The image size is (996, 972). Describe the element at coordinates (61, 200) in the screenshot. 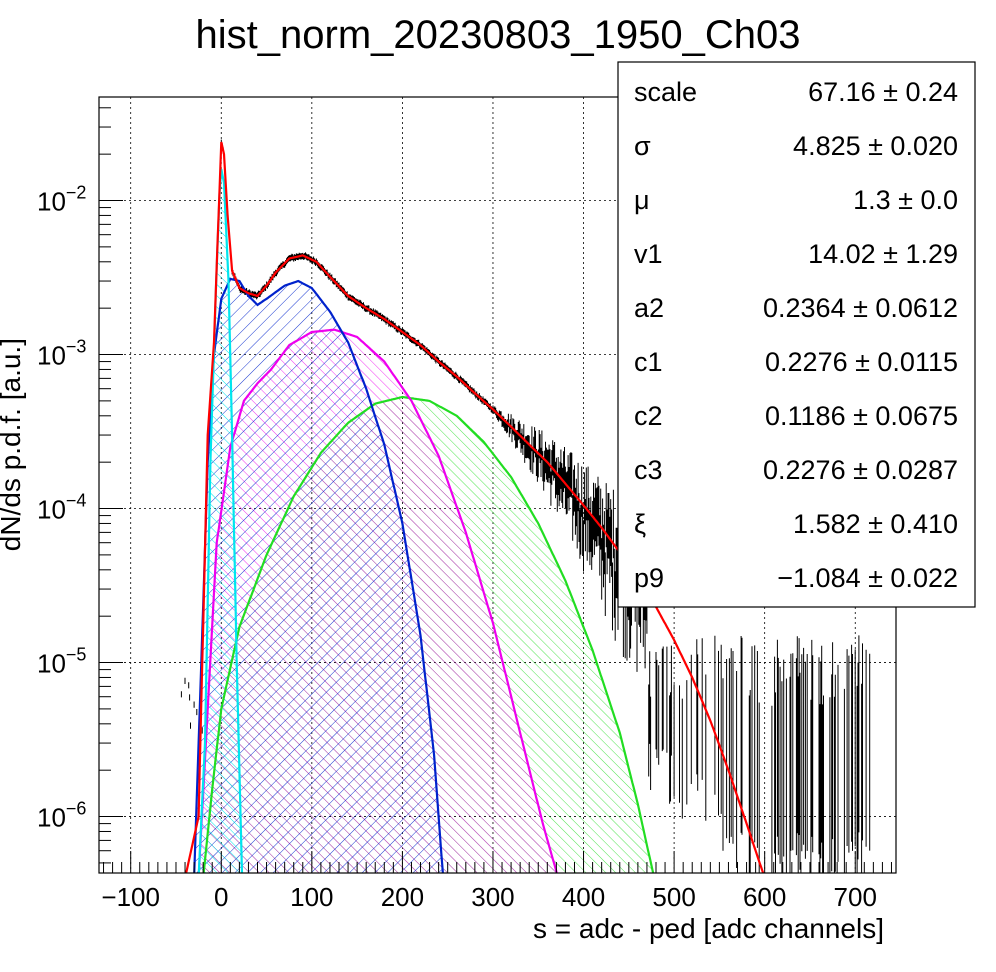

I see `y-tick-label: 10⁻²` at that location.